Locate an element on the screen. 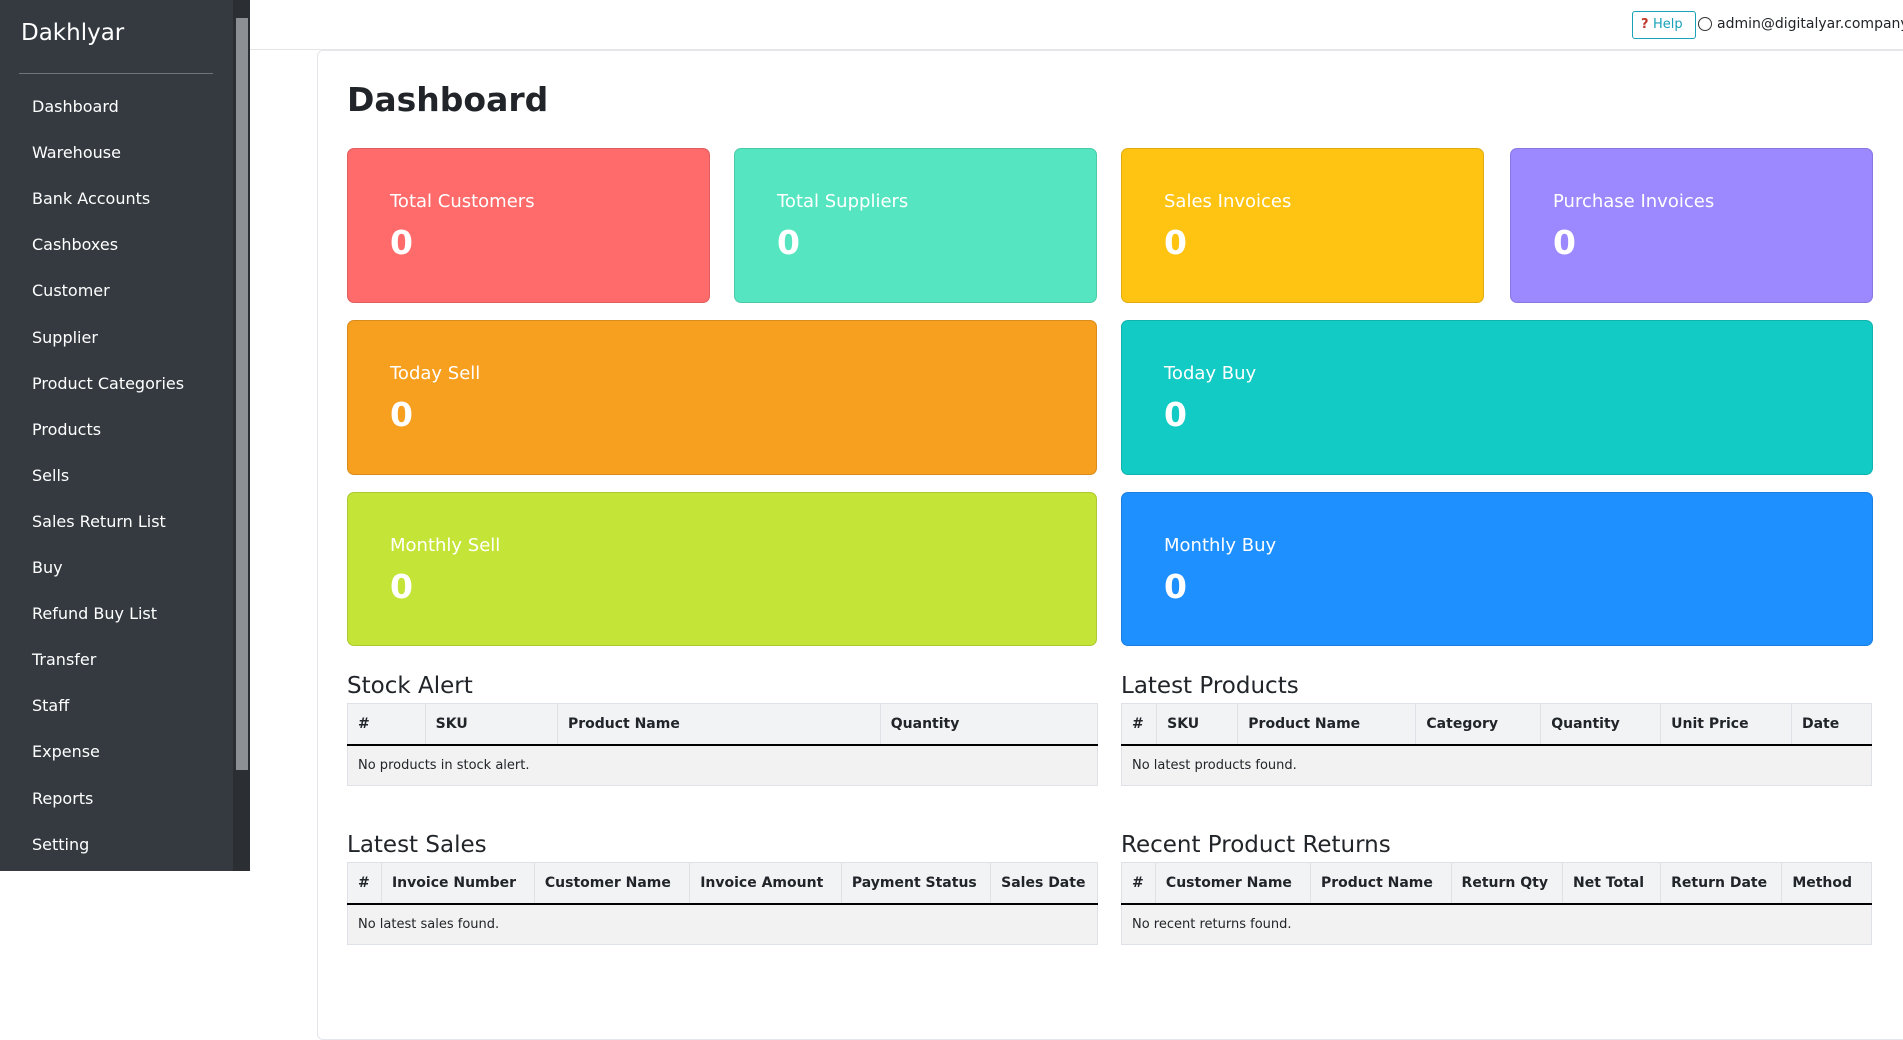  empty-row: No latest products found. is located at coordinates (1496, 765).